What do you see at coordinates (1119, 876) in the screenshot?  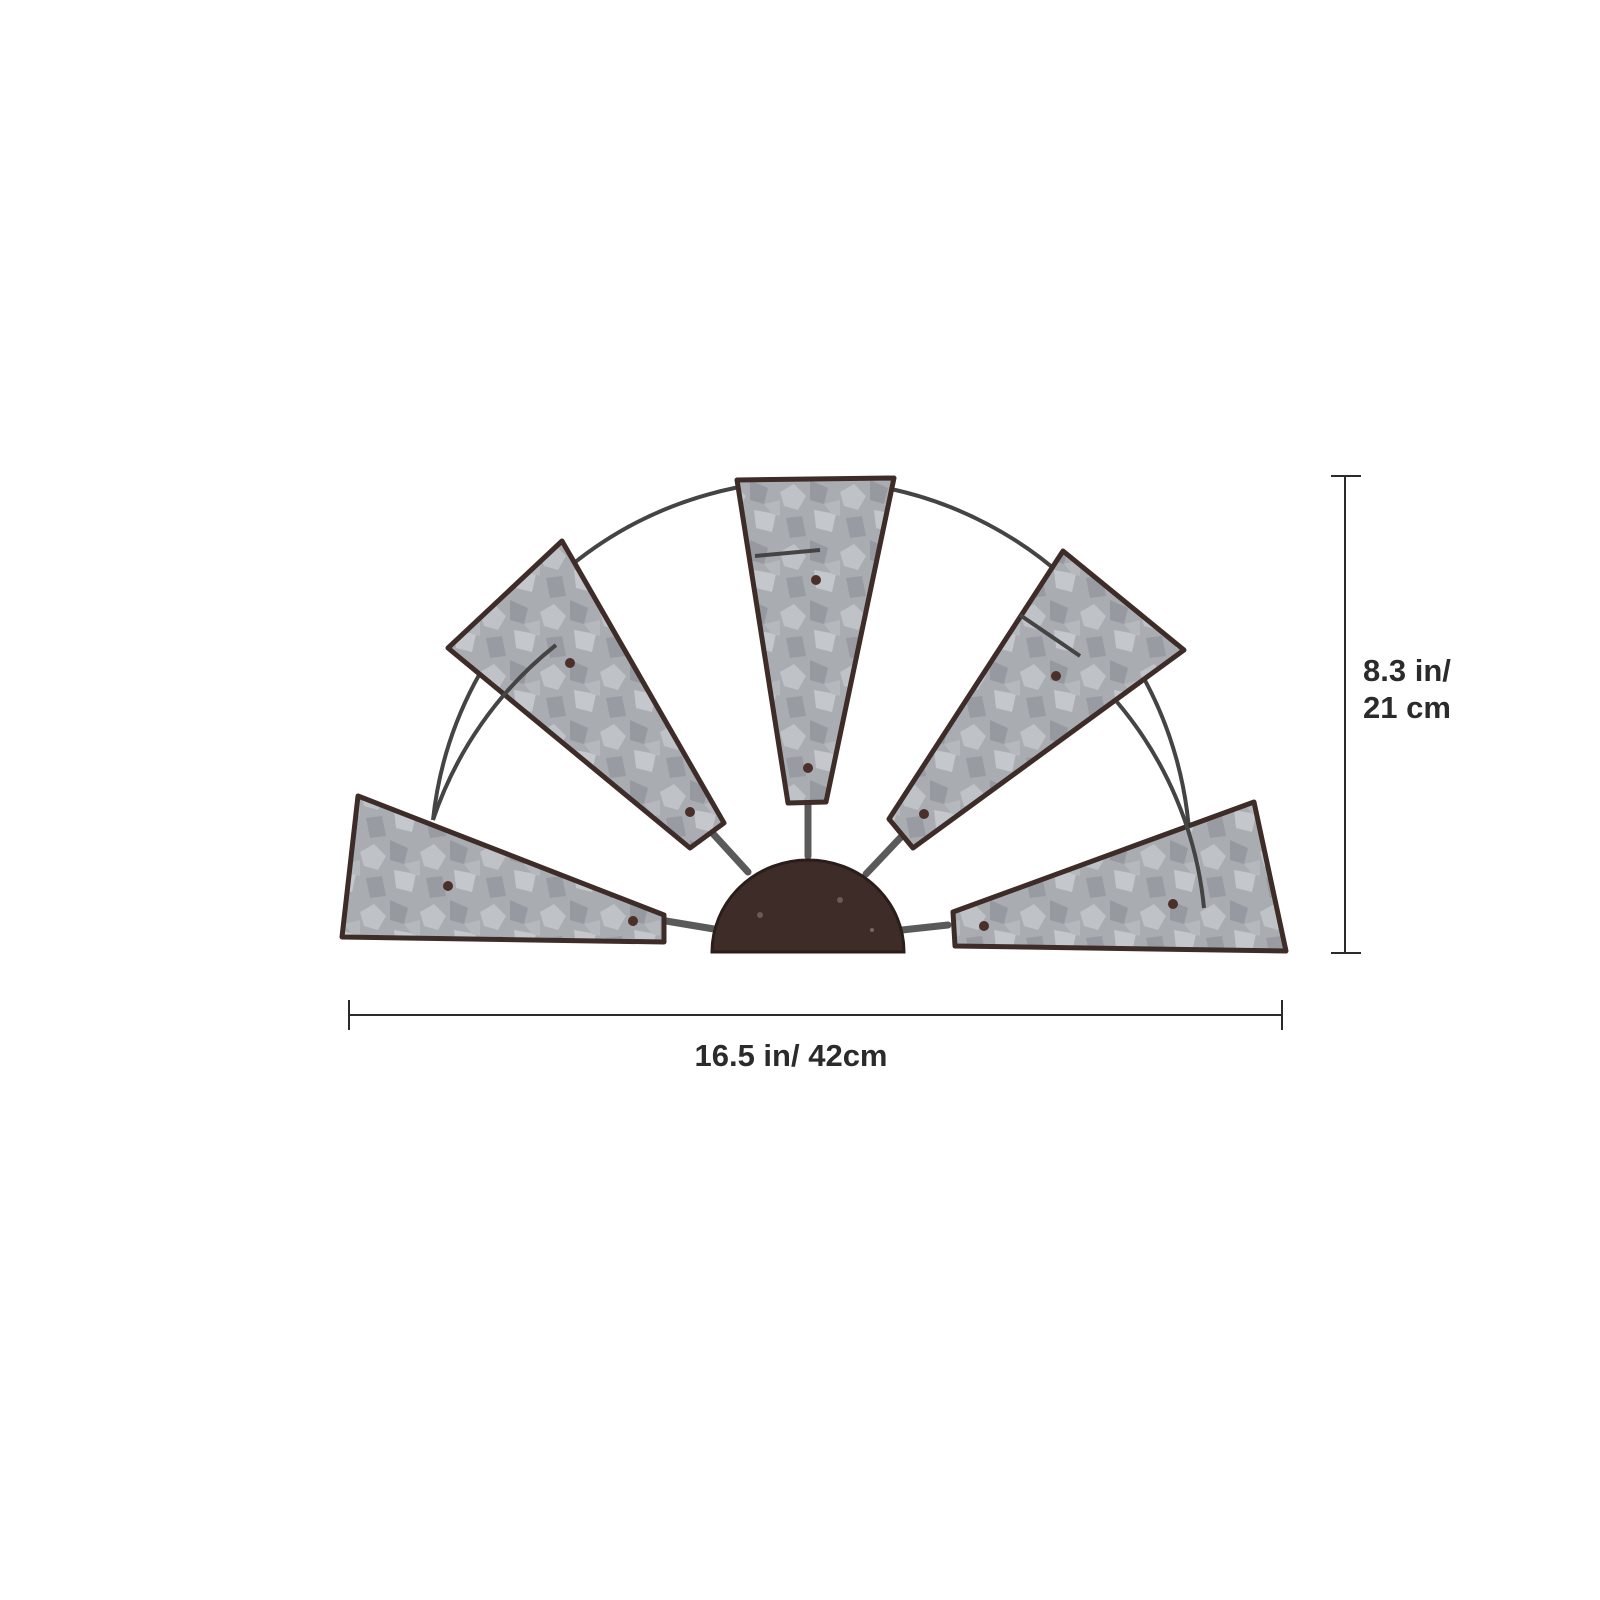 I see `windmill-blade-right` at bounding box center [1119, 876].